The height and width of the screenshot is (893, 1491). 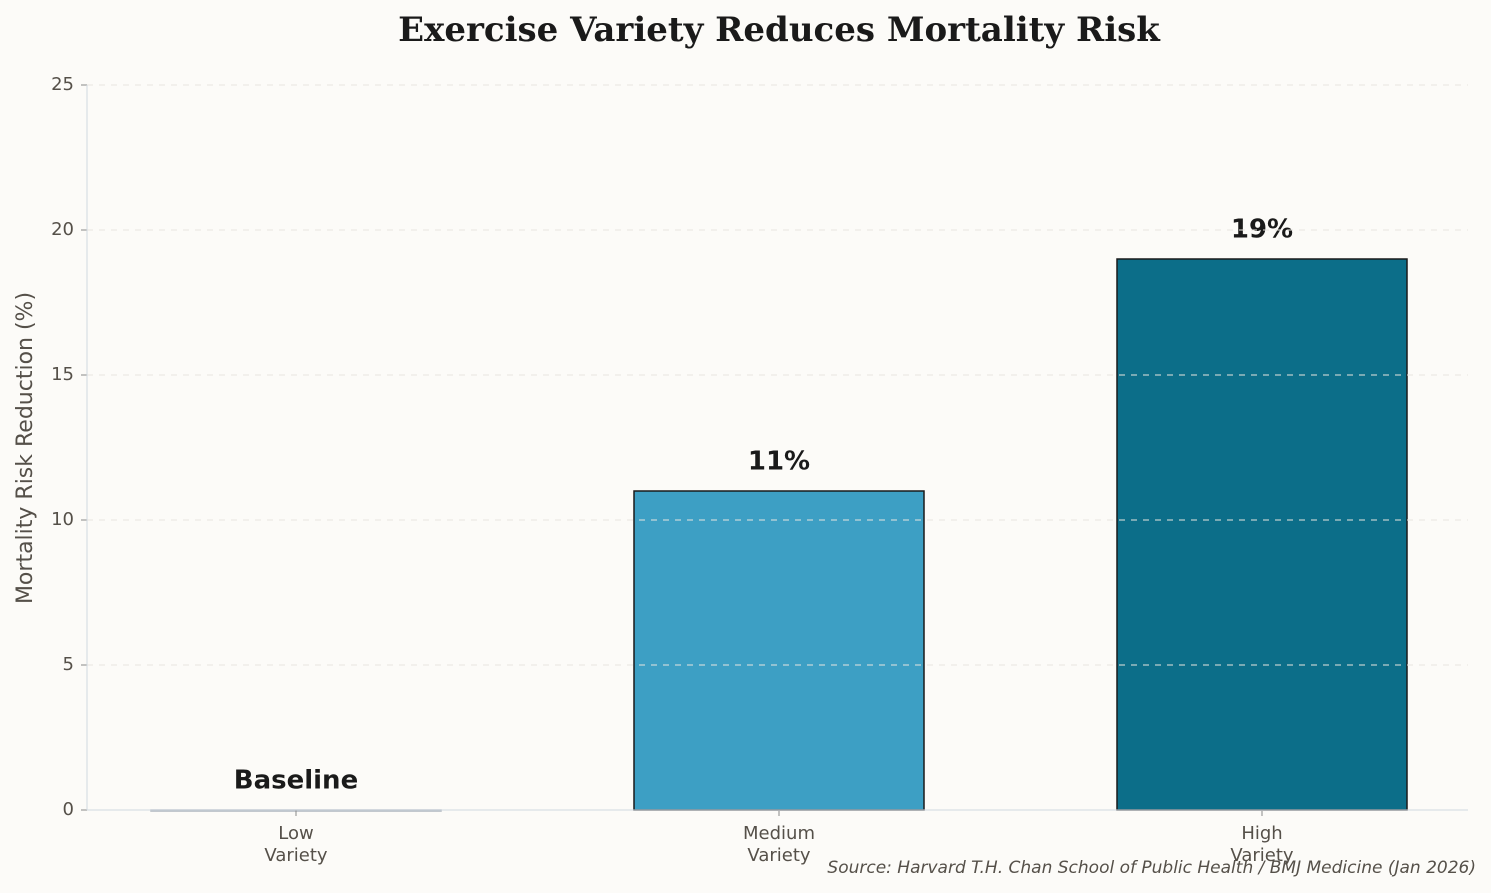 I want to click on y-tick-label: 25, so click(x=62, y=84).